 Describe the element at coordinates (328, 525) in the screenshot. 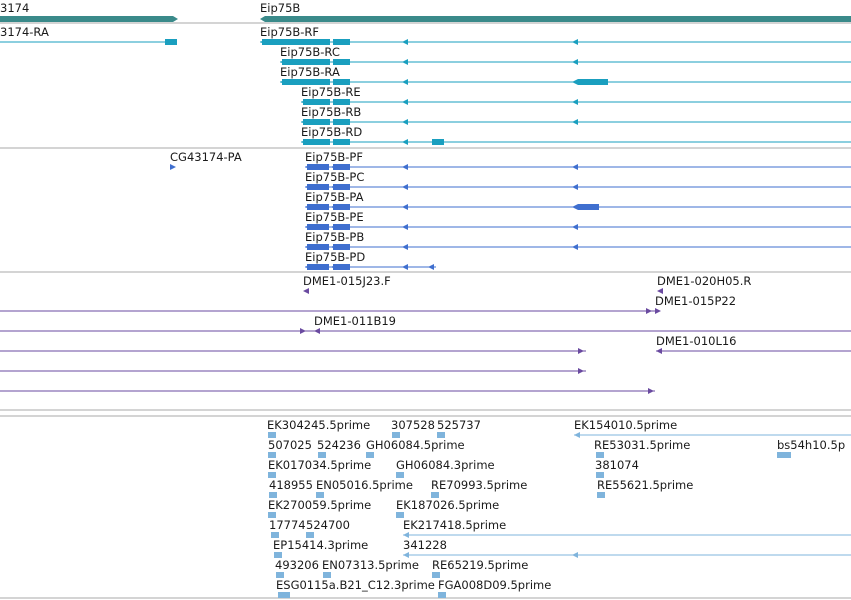

I see `est-label: 524700` at that location.